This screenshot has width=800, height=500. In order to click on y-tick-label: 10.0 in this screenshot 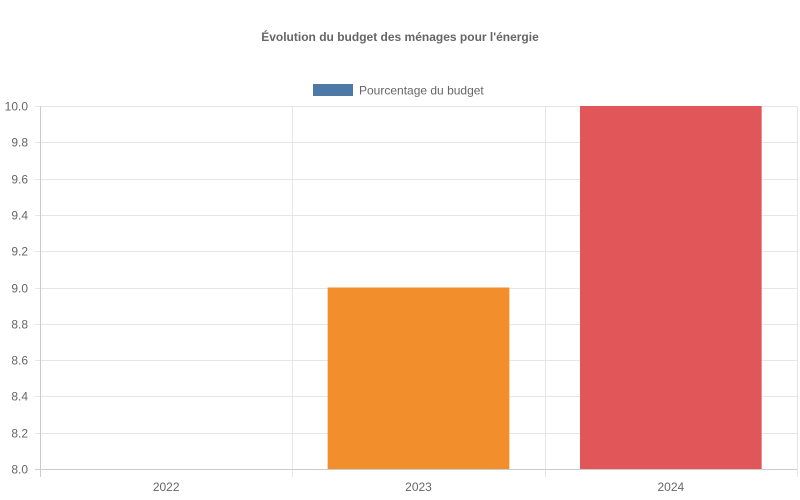, I will do `click(17, 107)`.